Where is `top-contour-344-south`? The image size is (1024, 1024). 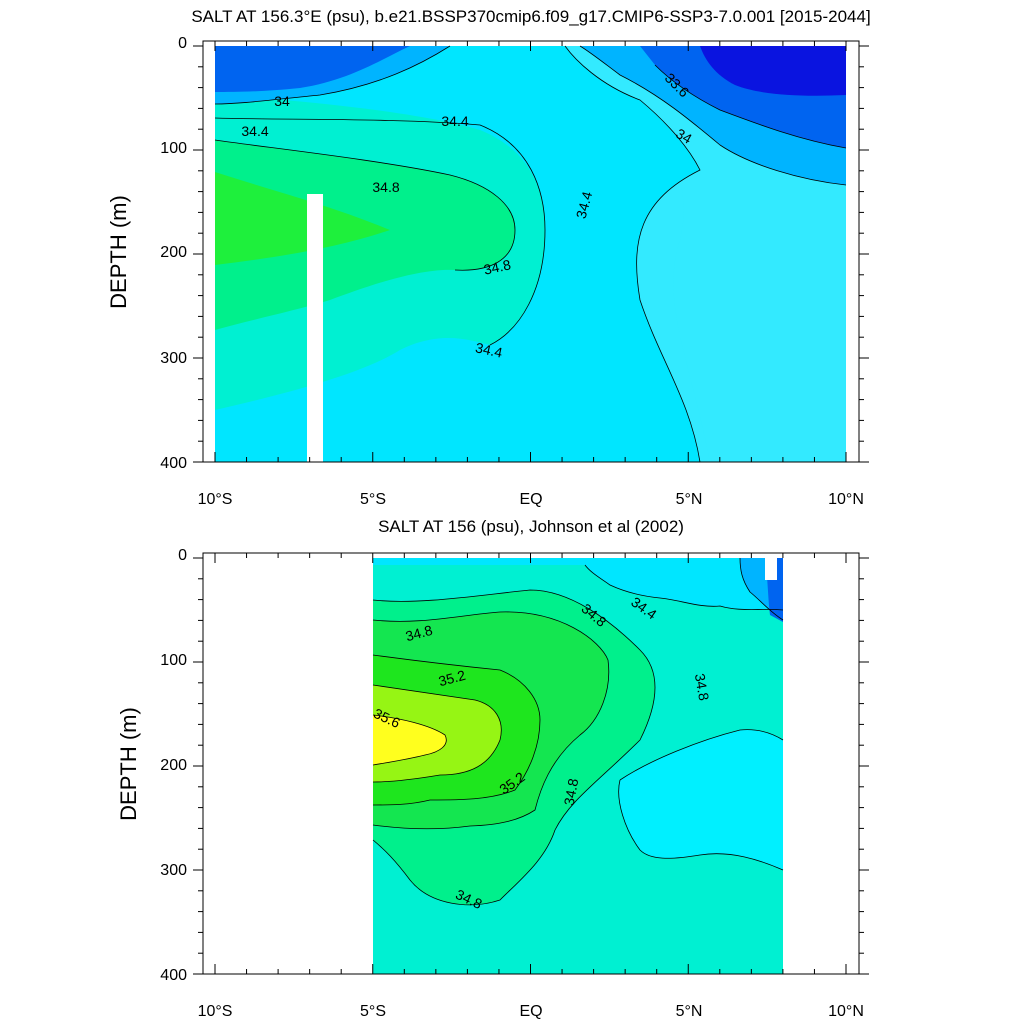 top-contour-344-south is located at coordinates (380, 231).